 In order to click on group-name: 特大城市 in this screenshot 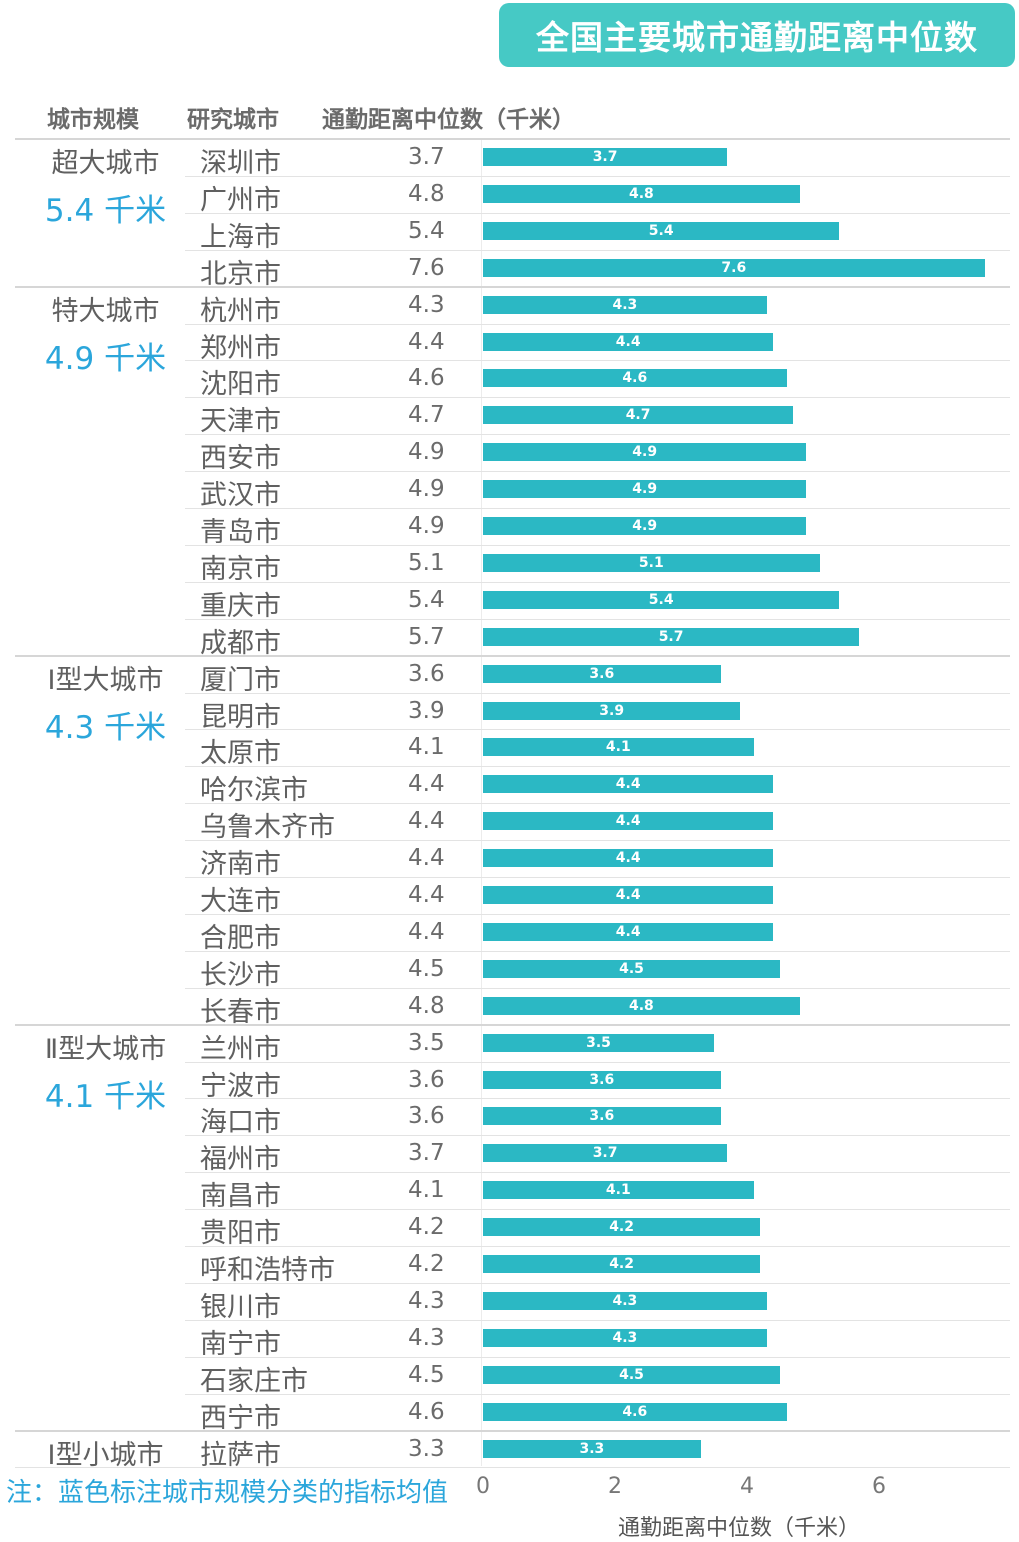, I will do `click(105, 311)`.